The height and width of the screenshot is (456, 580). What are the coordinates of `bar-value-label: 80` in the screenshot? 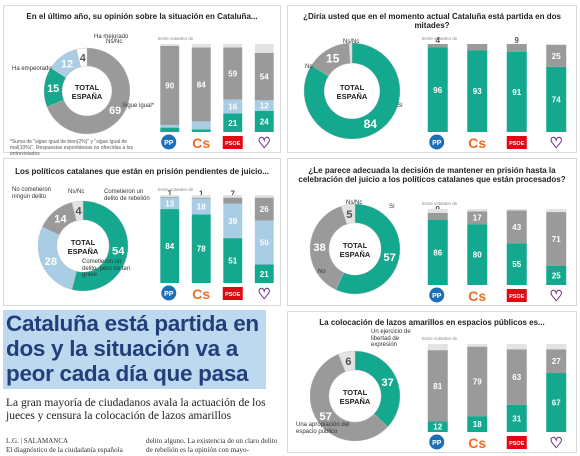 It's located at (477, 255).